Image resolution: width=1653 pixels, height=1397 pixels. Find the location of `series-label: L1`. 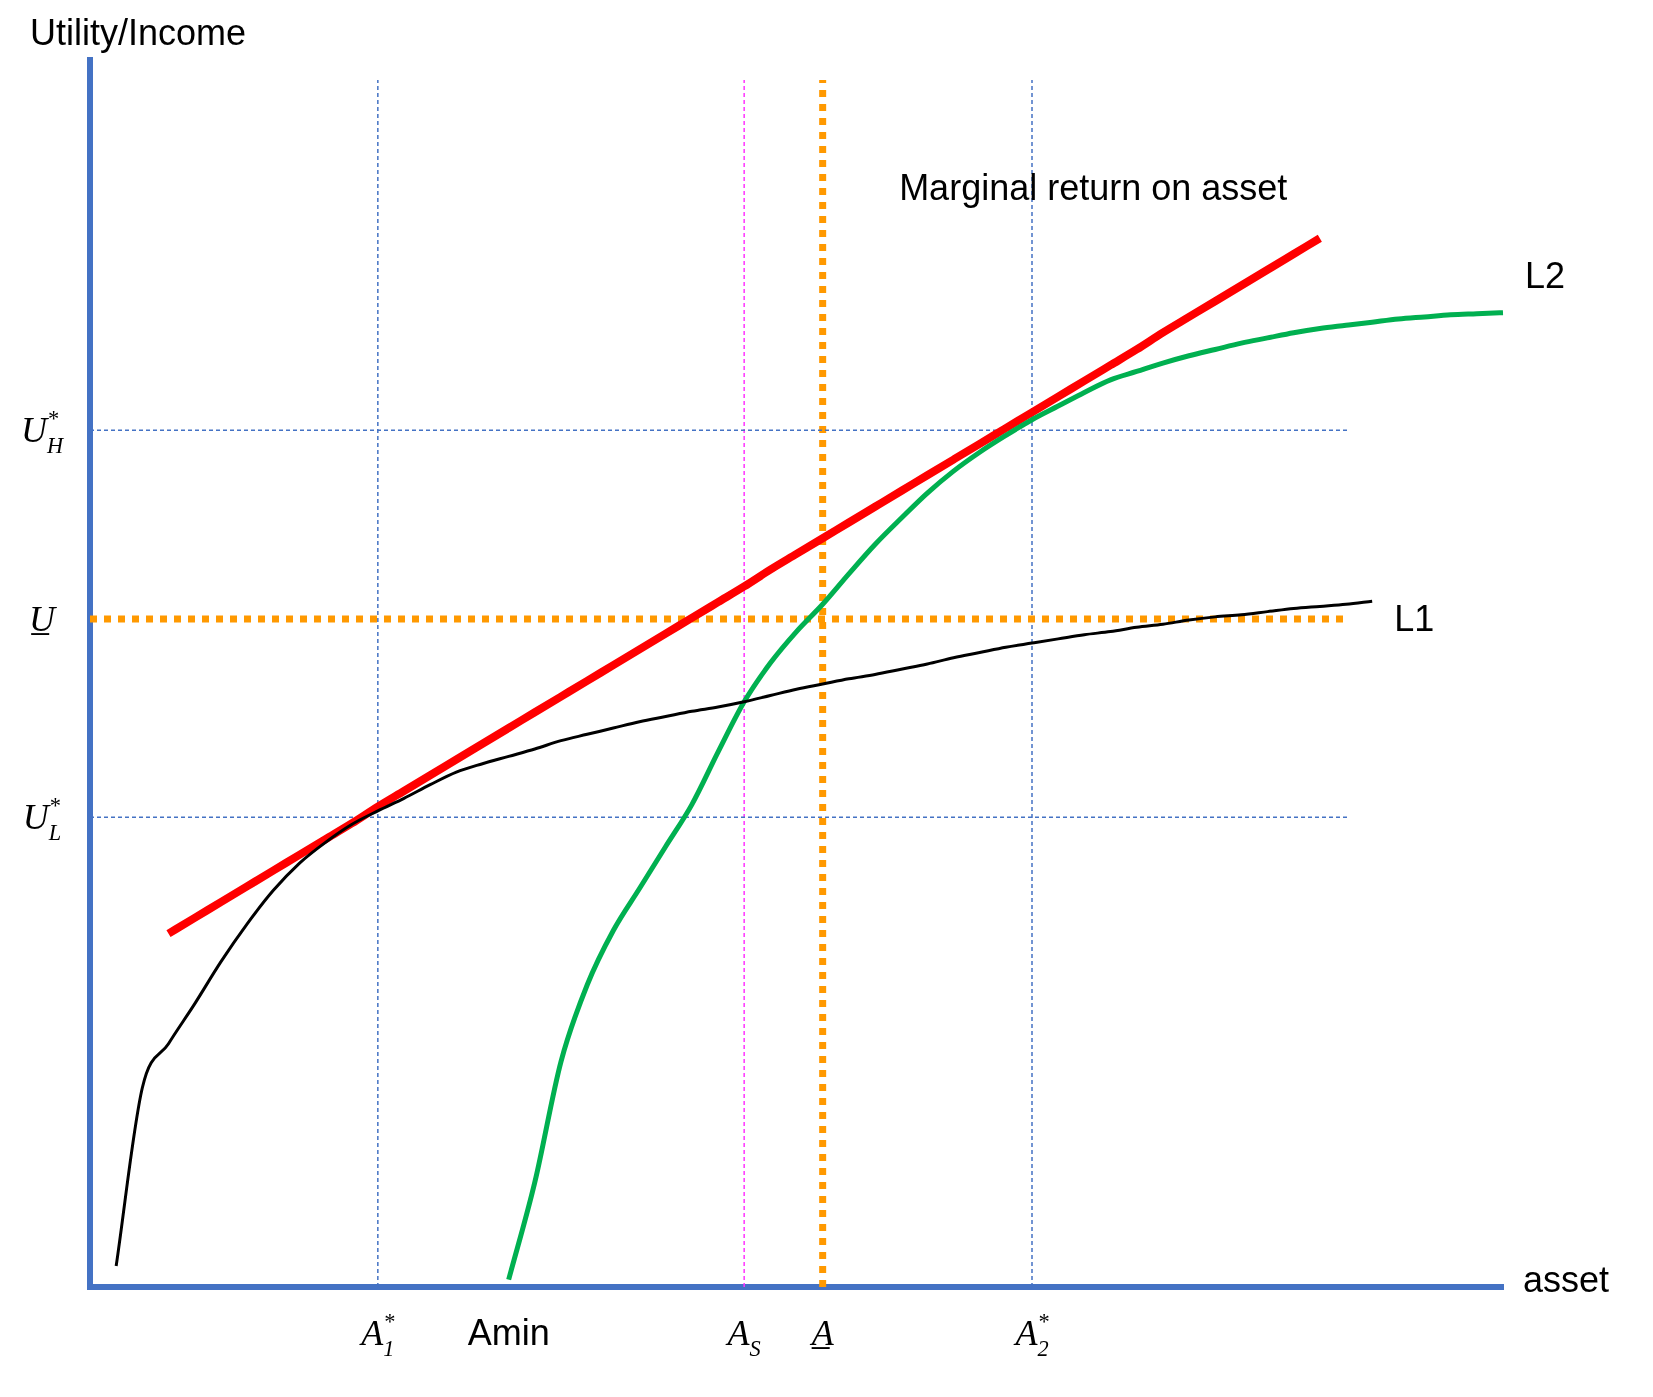

series-label: L1 is located at coordinates (1414, 619).